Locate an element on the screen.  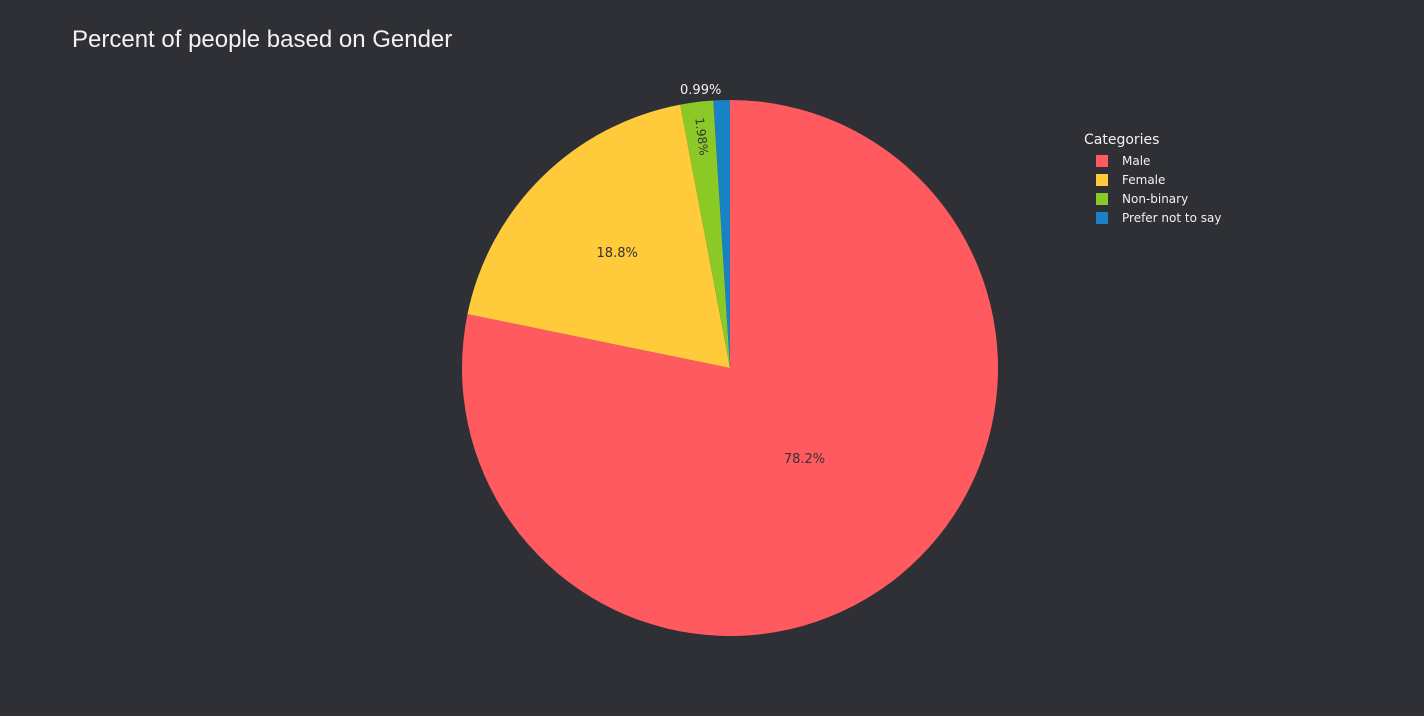
legend-swatch-prefer-not-to-say is located at coordinates (1102, 217).